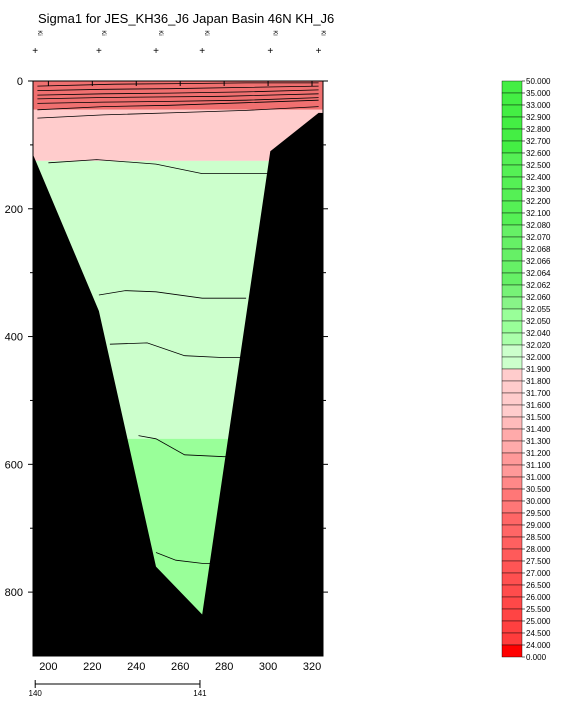 This screenshot has height=720, width=574. What do you see at coordinates (538, 129) in the screenshot?
I see `colorbar-label: 32.800` at bounding box center [538, 129].